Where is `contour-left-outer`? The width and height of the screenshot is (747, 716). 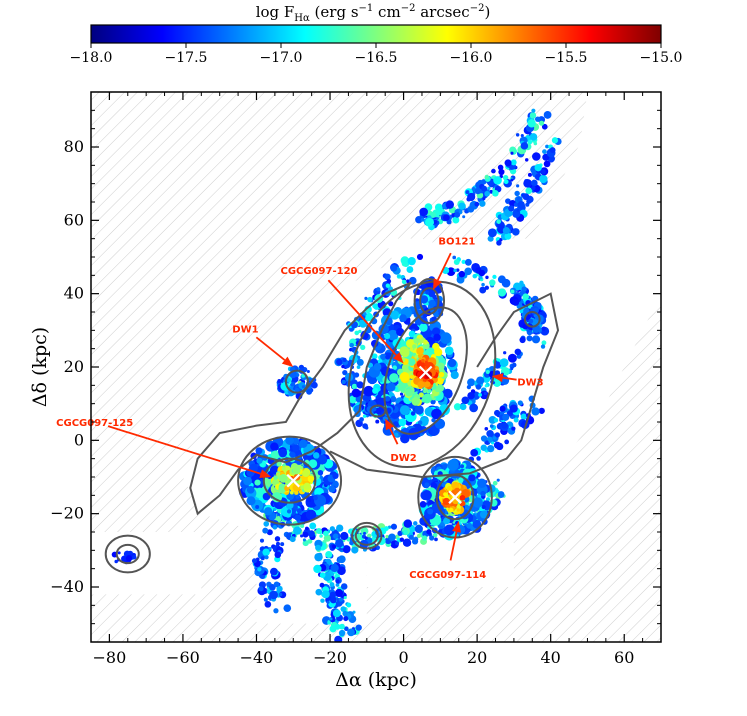 contour-left-outer is located at coordinates (127, 554).